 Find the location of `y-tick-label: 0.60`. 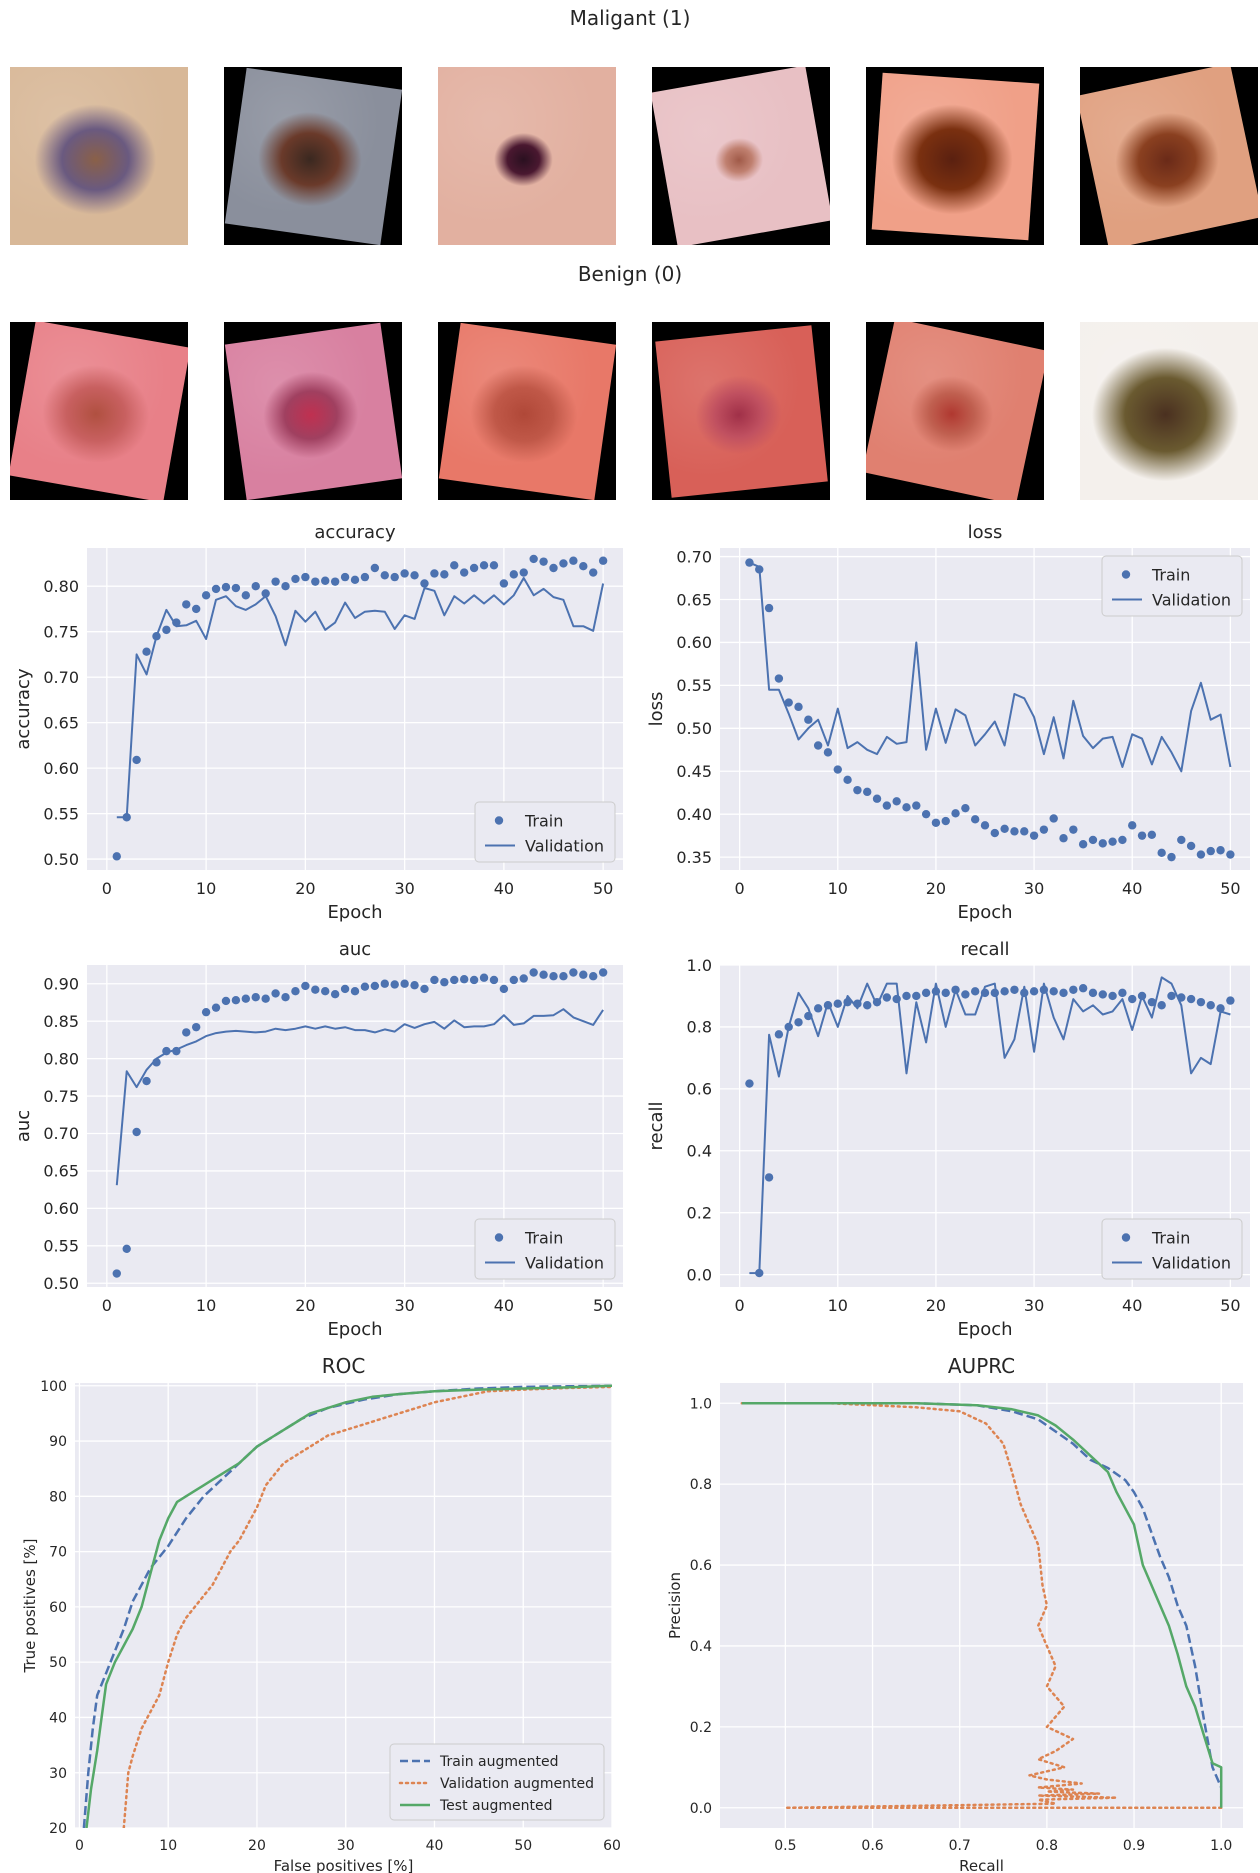

y-tick-label: 0.60 is located at coordinates (61, 768).